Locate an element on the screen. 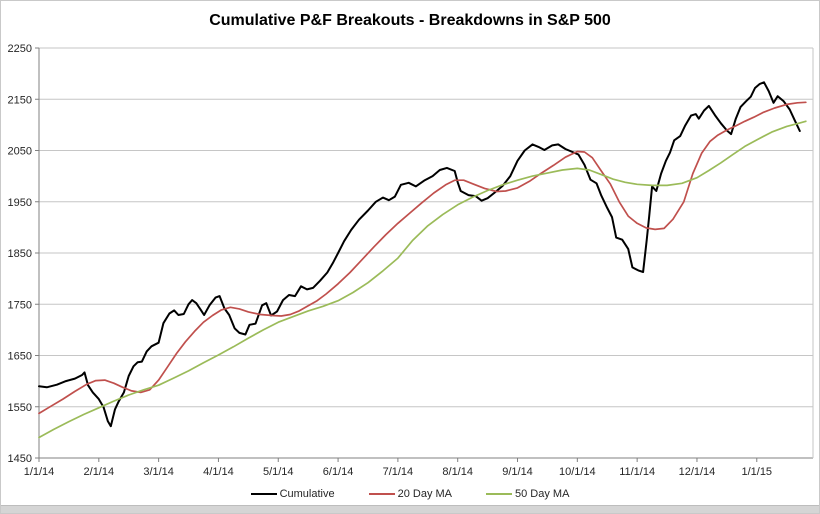 The width and height of the screenshot is (820, 514). 20-day-ma-line-swatch is located at coordinates (381, 494).